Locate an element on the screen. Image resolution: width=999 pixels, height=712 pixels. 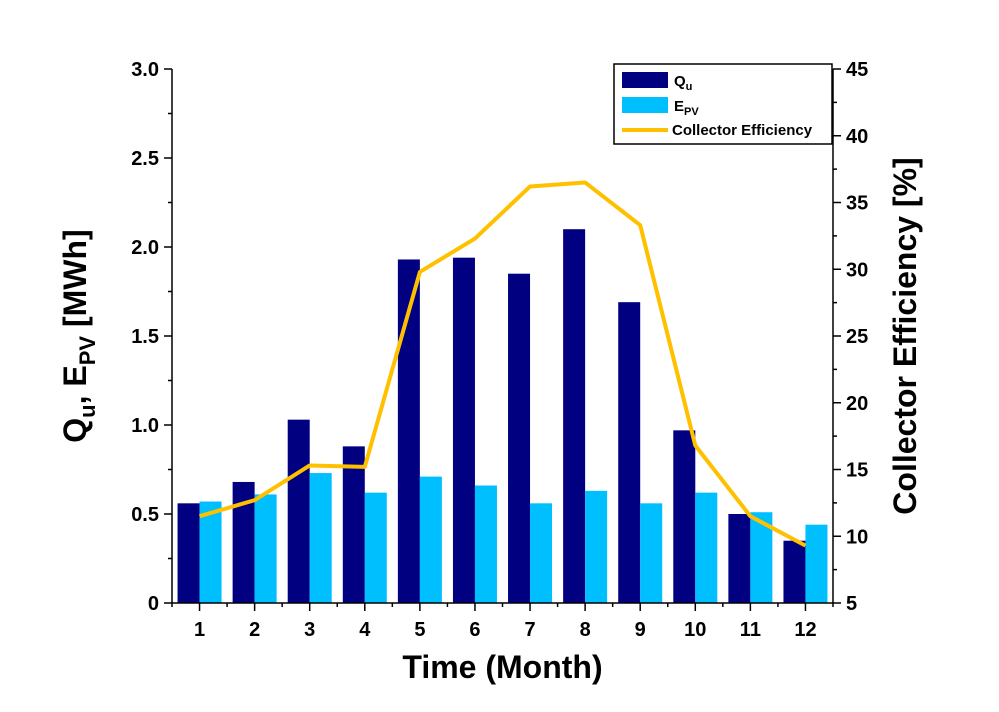
x-tick-label: 3 is located at coordinates (309, 630).